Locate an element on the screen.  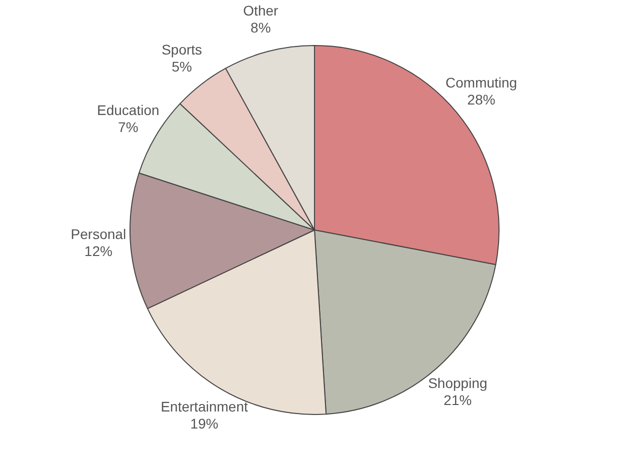
data-label: 8% is located at coordinates (260, 28).